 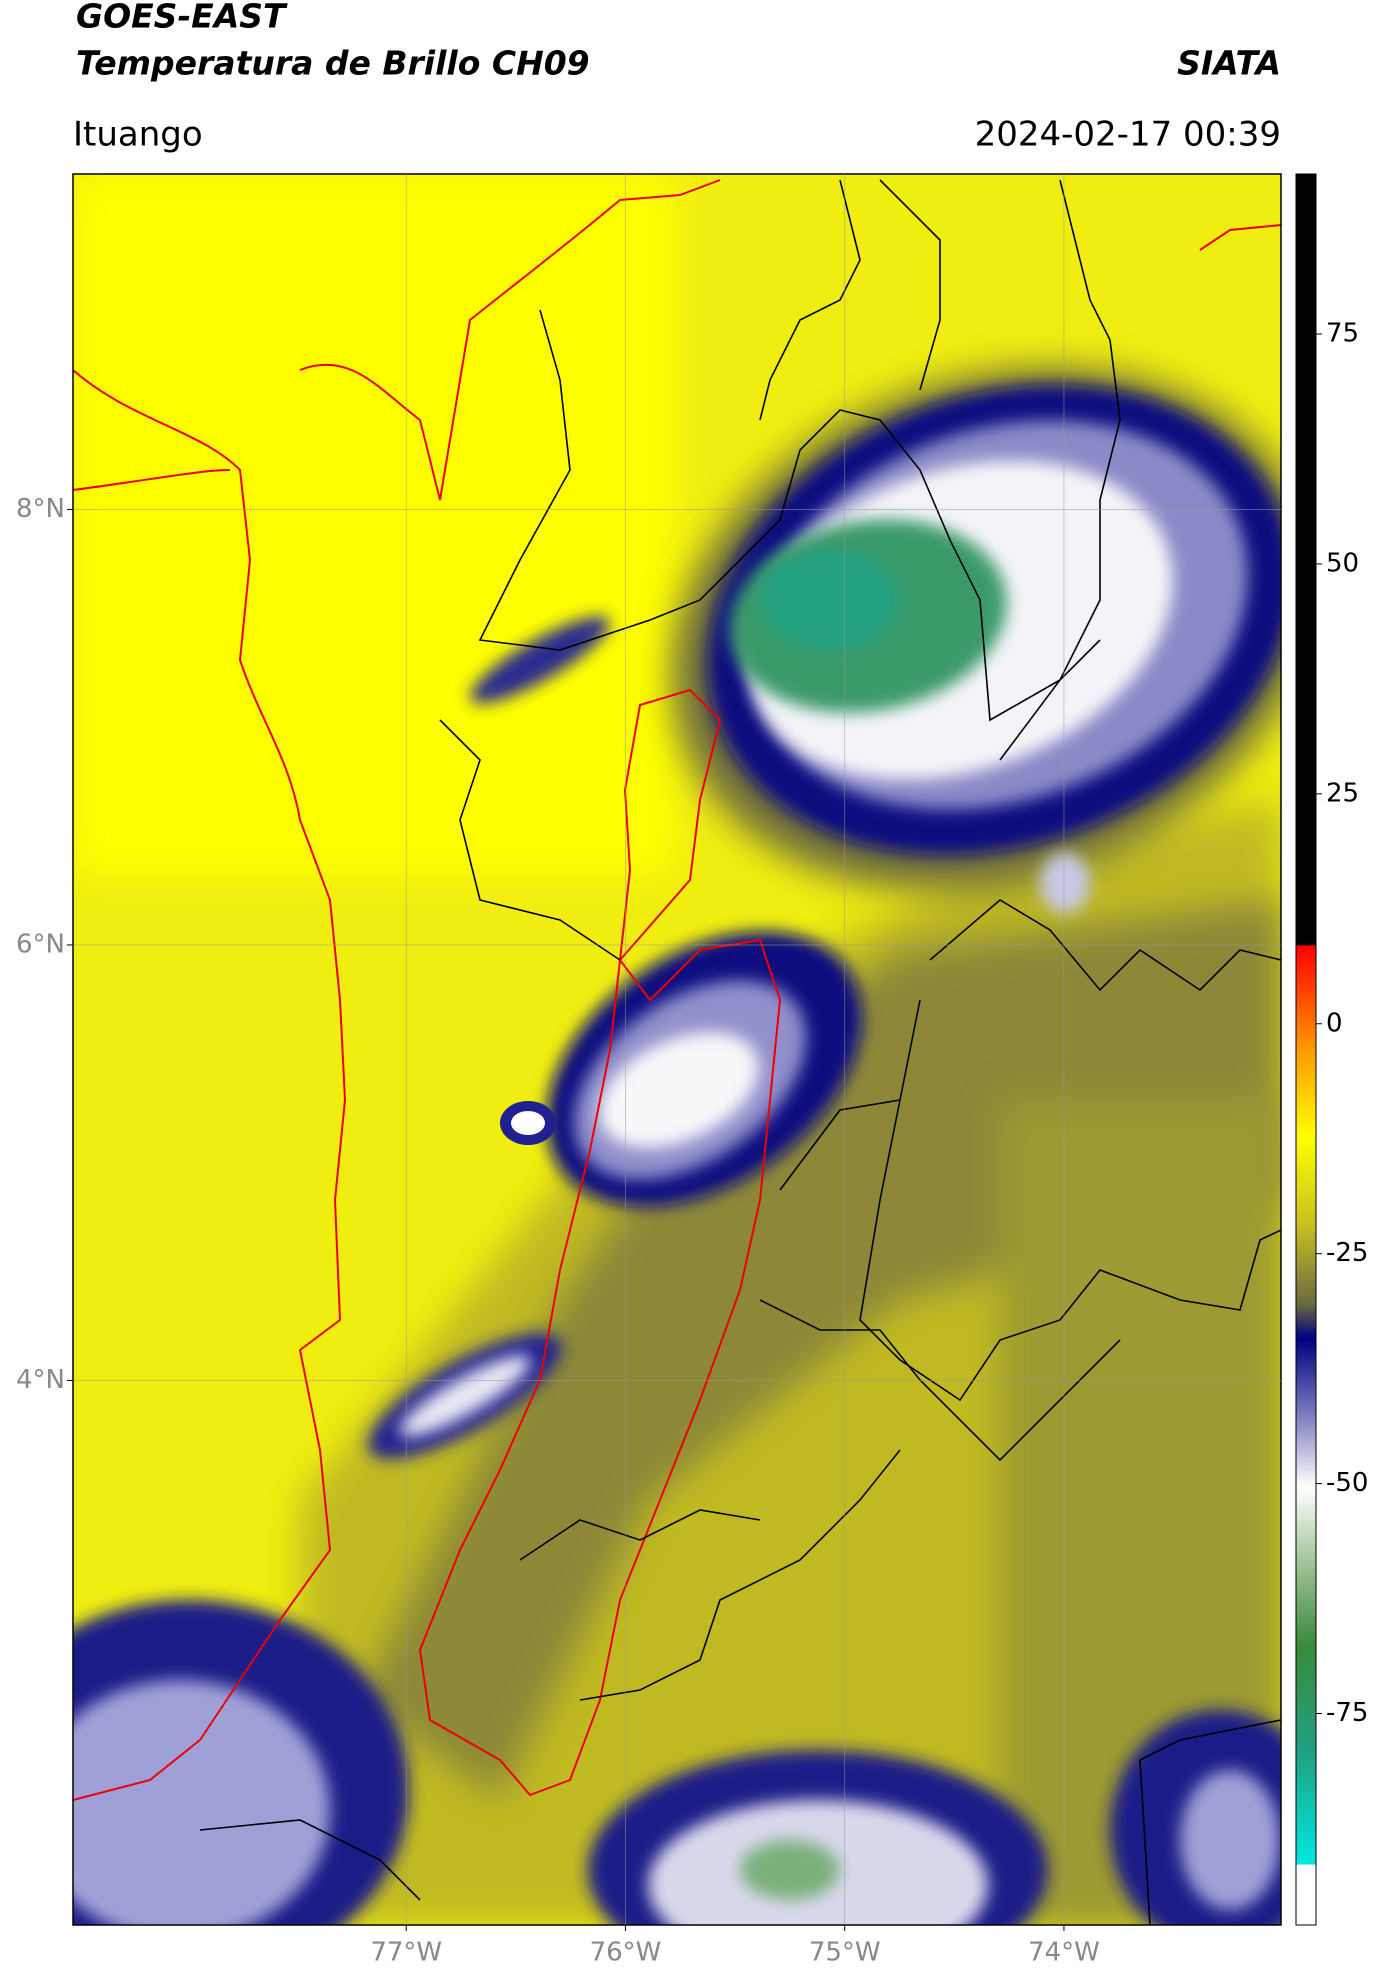 I want to click on colorbar-tick-label: 75, so click(x=1342, y=334).